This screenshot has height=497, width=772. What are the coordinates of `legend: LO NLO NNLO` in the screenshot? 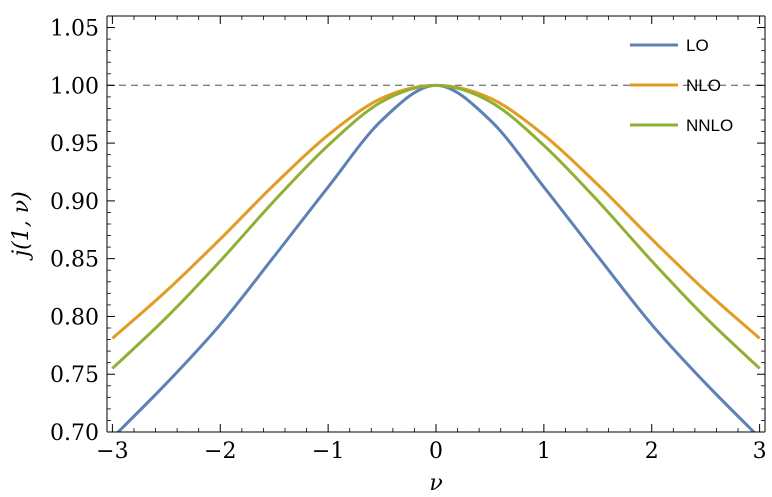 It's located at (681, 85).